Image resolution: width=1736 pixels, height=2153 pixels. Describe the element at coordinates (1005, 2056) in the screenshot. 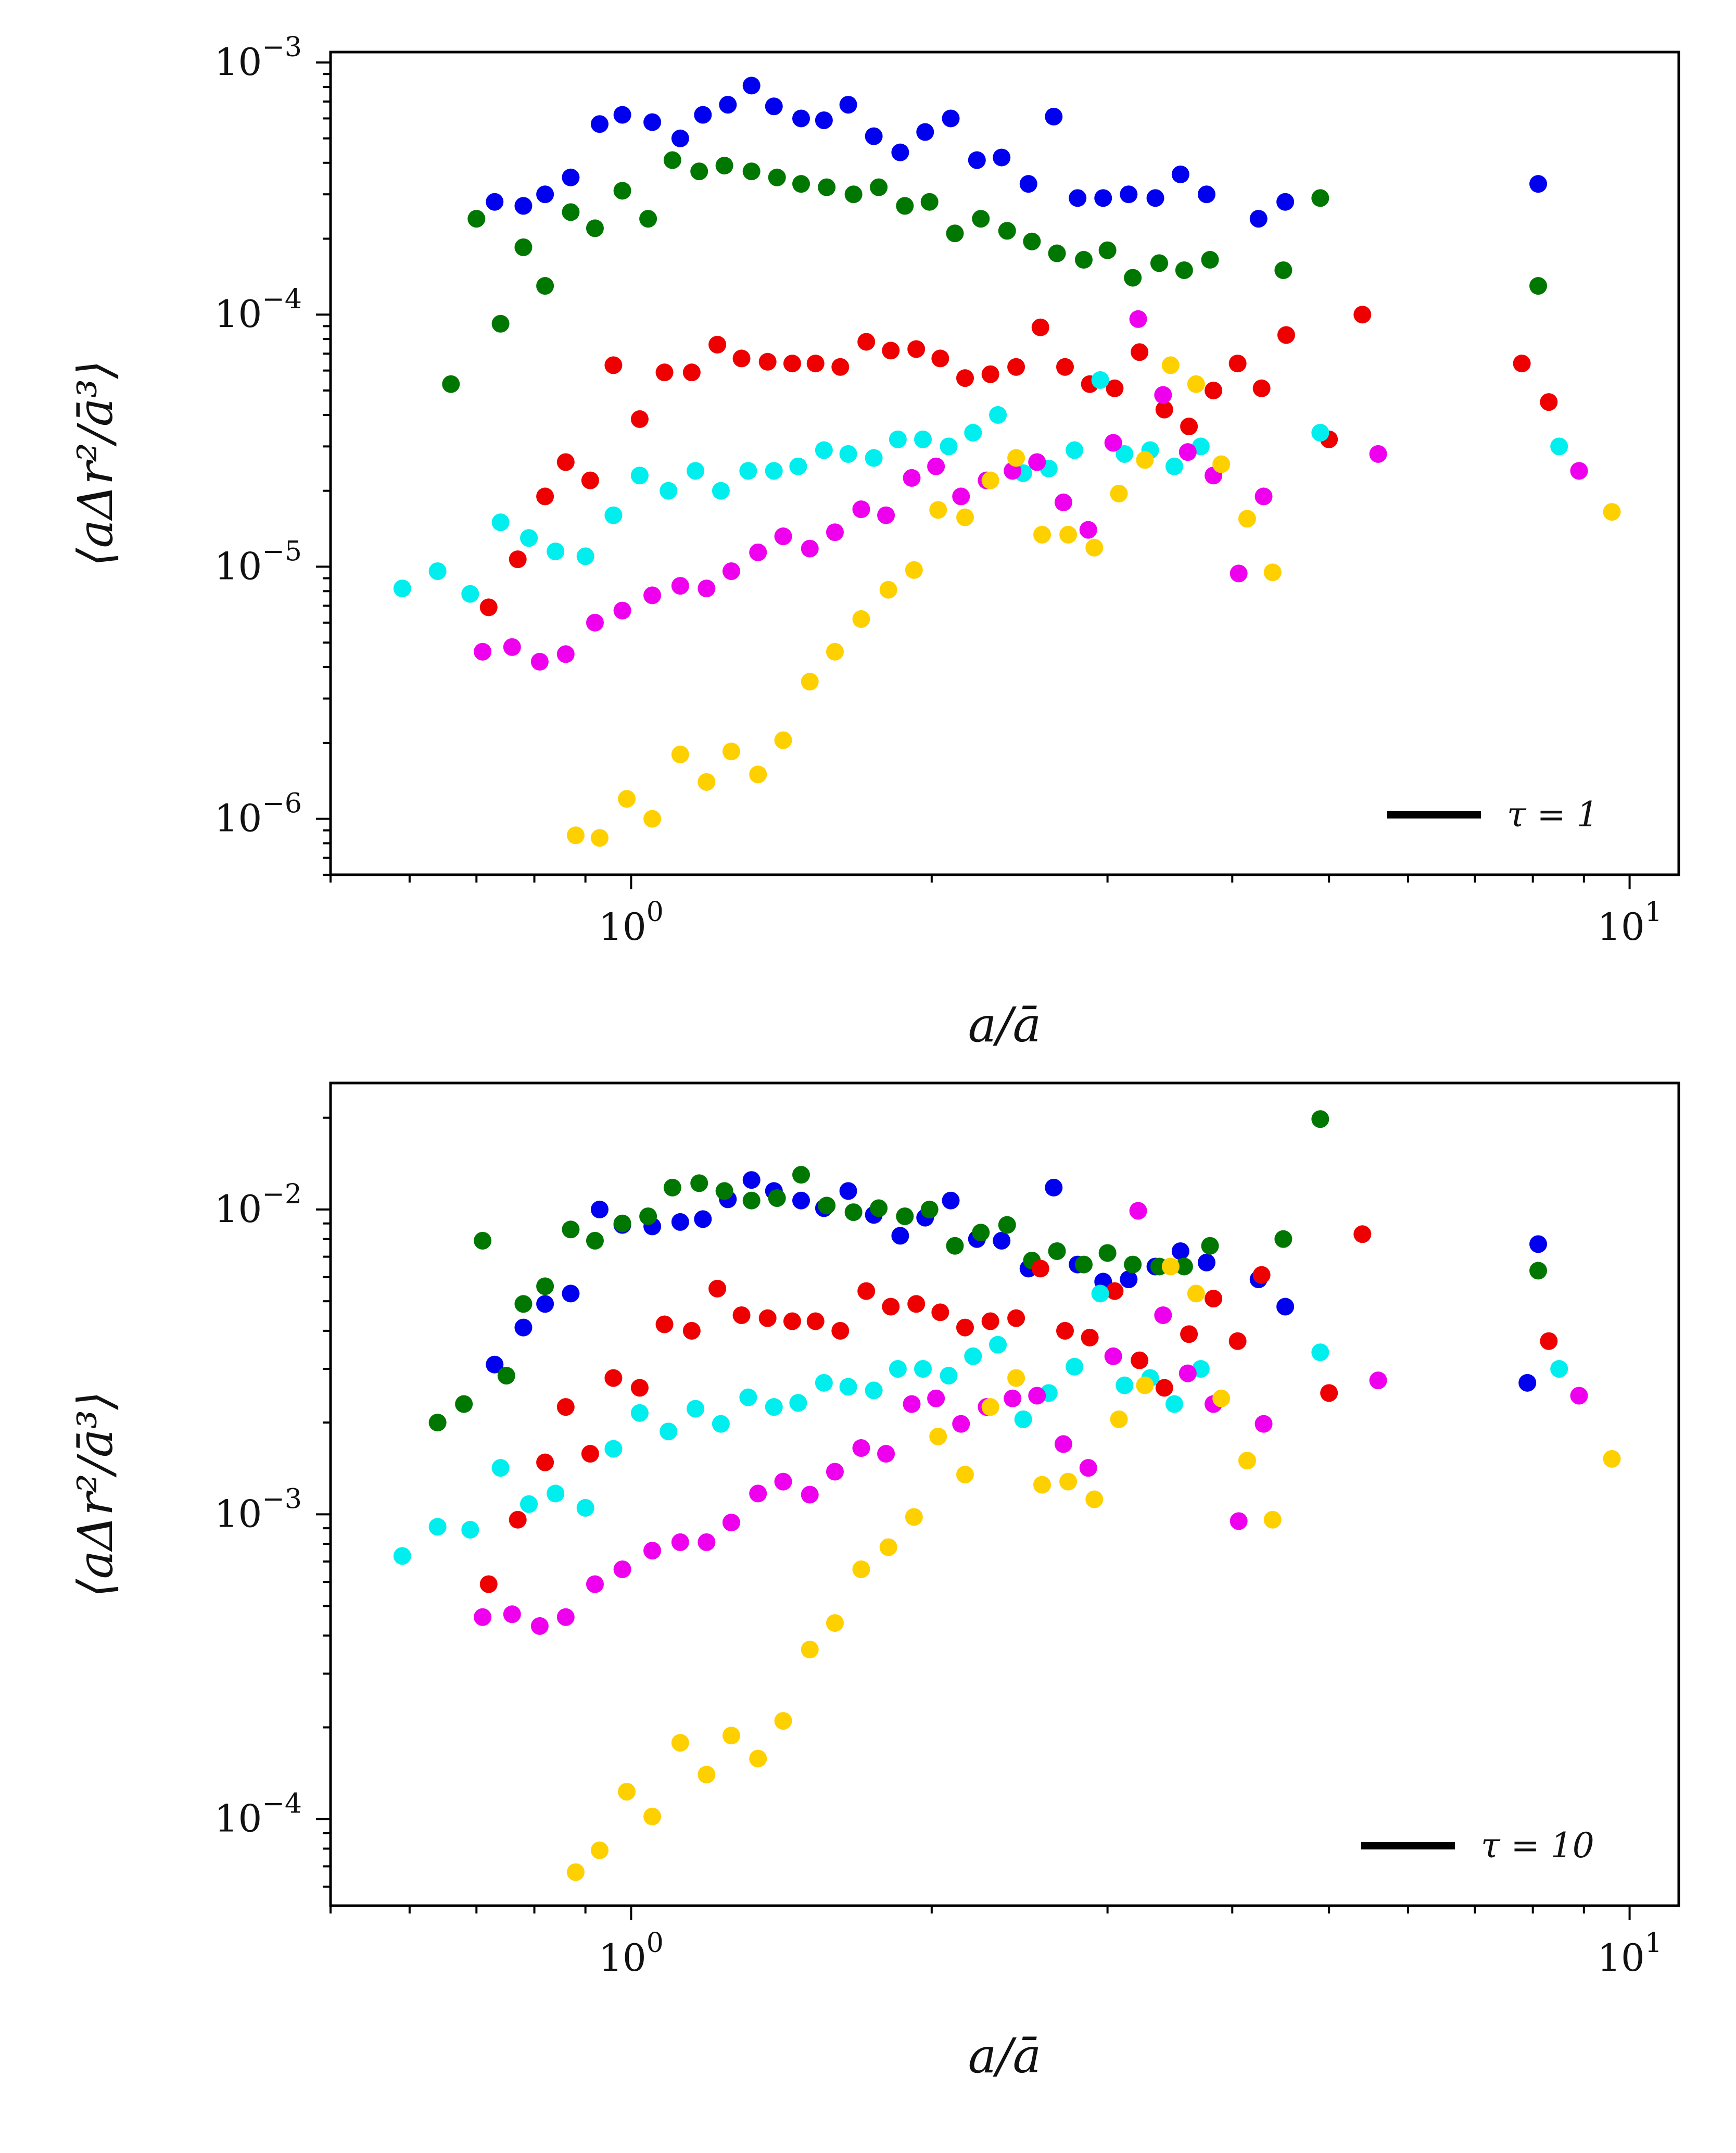

I see `x-axis-label: a/ā` at that location.